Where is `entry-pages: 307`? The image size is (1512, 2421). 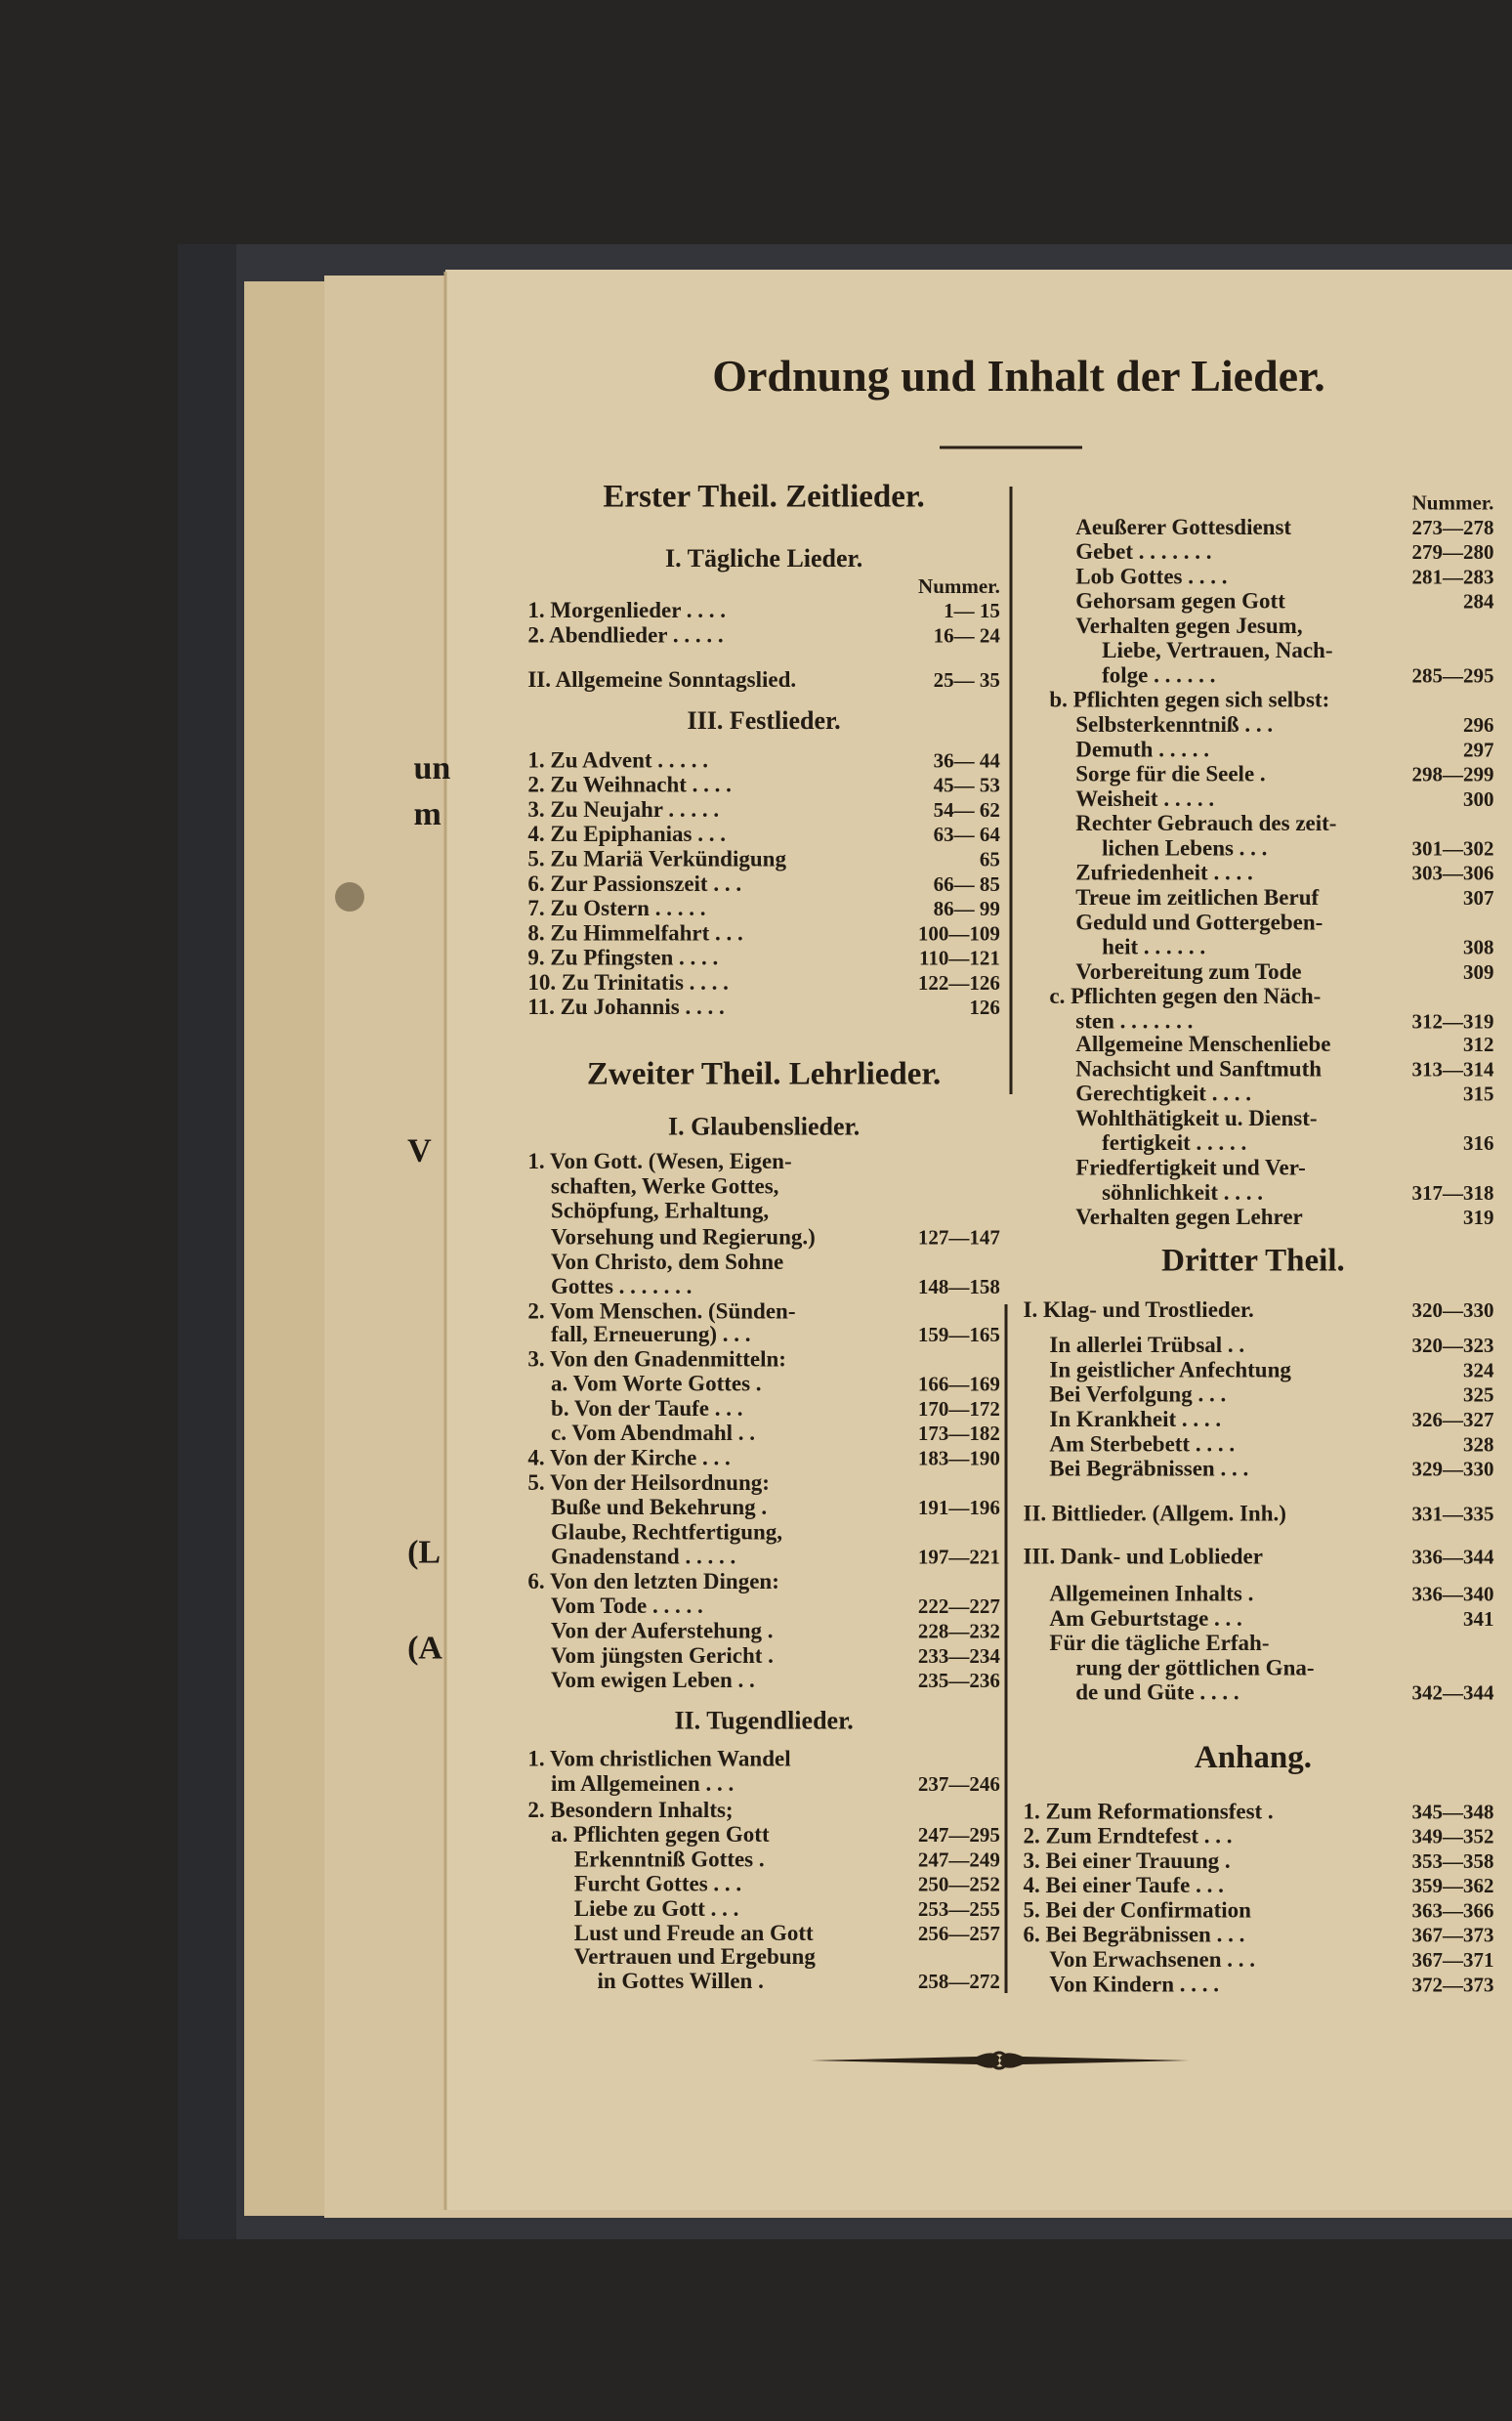
entry-pages: 307 is located at coordinates (1478, 898).